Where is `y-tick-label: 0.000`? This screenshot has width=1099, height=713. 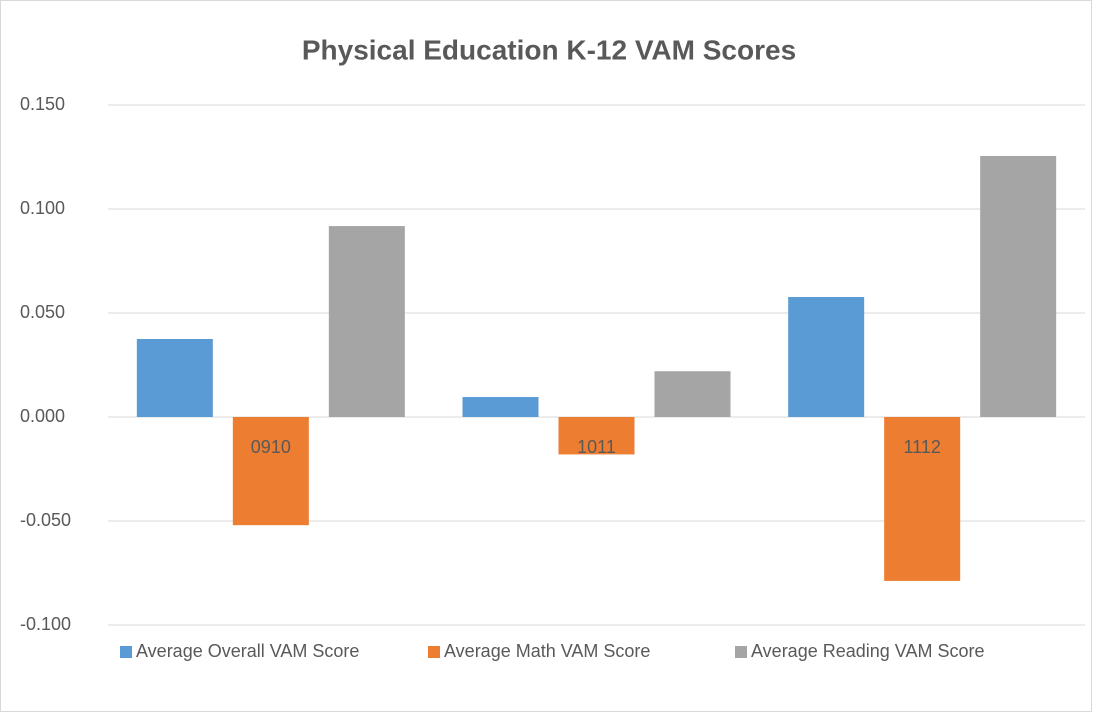 y-tick-label: 0.000 is located at coordinates (42, 416).